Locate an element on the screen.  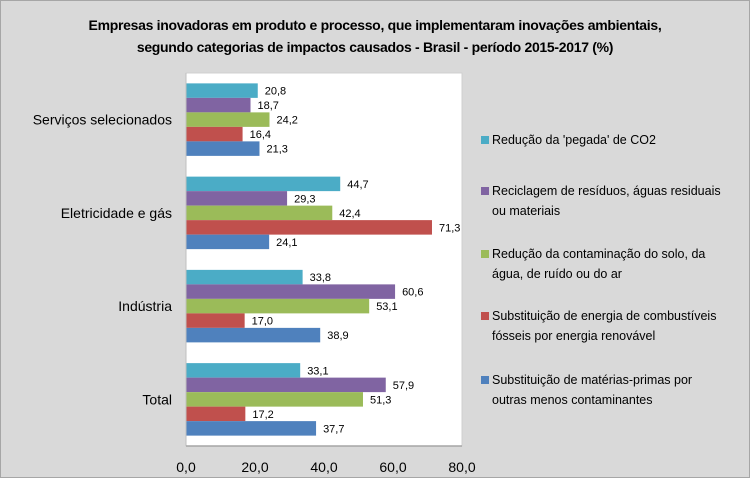
data-label-3-2: 51,3 is located at coordinates (380, 400).